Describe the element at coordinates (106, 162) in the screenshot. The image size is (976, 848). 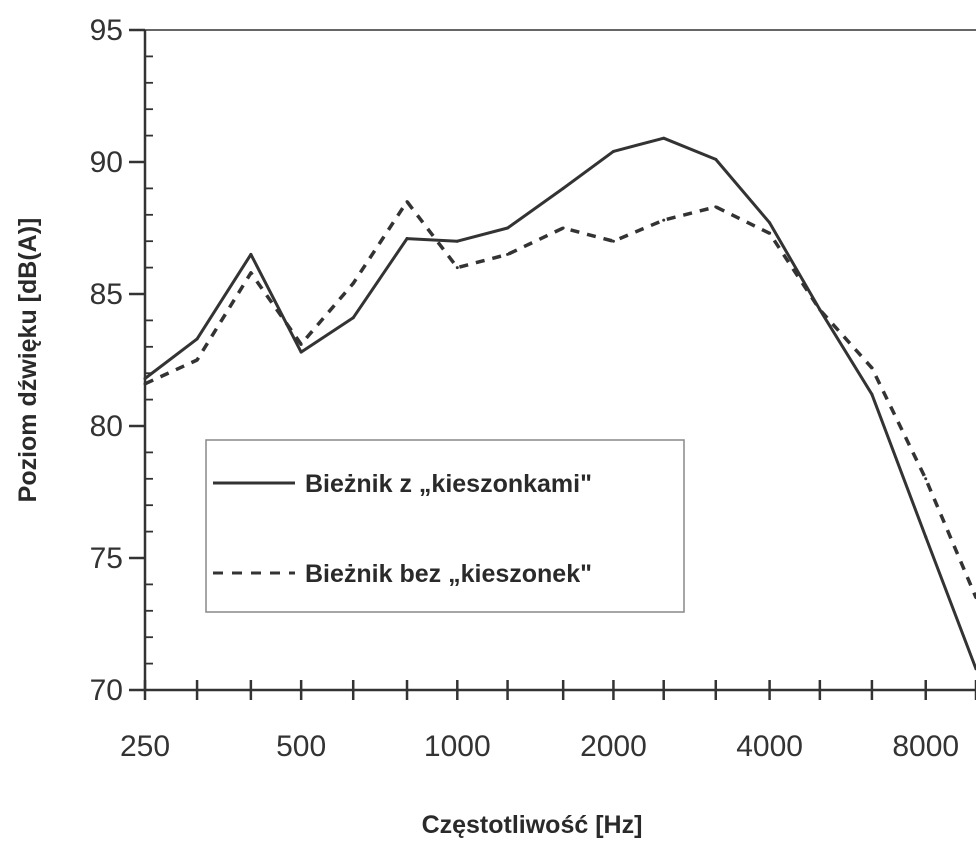
I see `y-tick-label: 90` at that location.